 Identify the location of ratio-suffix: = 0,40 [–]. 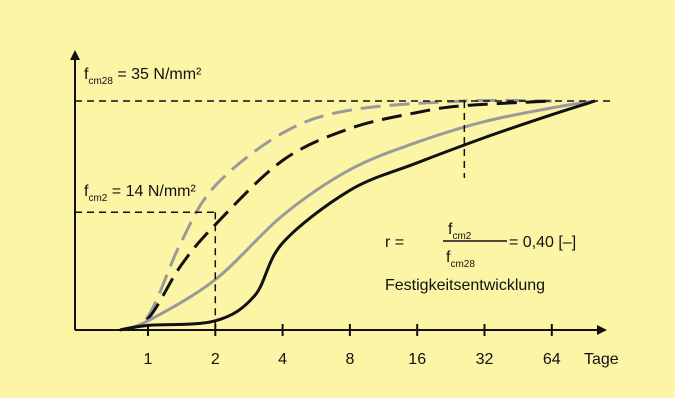
(542, 242).